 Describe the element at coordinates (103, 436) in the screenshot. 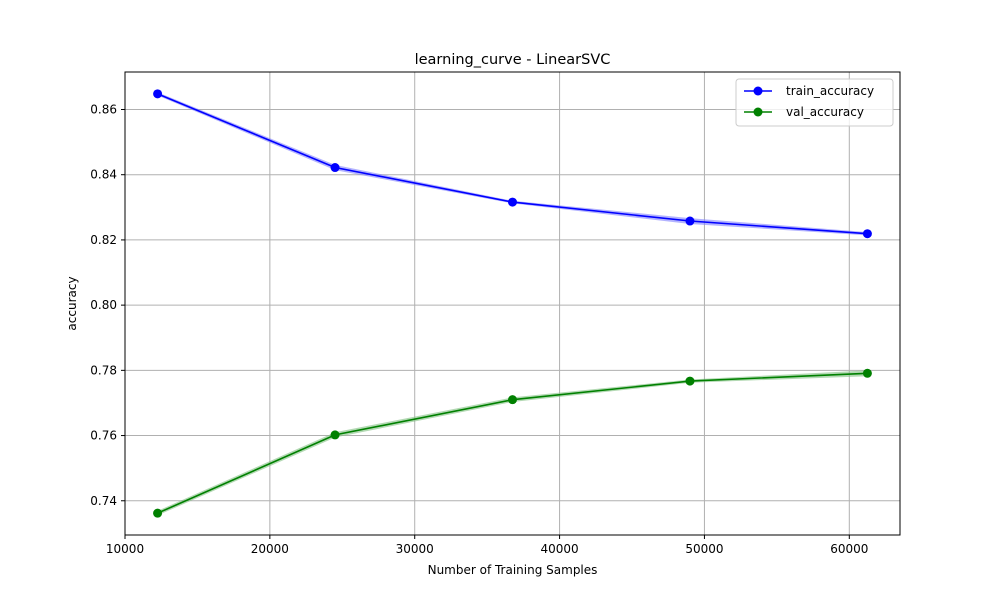

I see `y-tick-label: 0.76` at that location.